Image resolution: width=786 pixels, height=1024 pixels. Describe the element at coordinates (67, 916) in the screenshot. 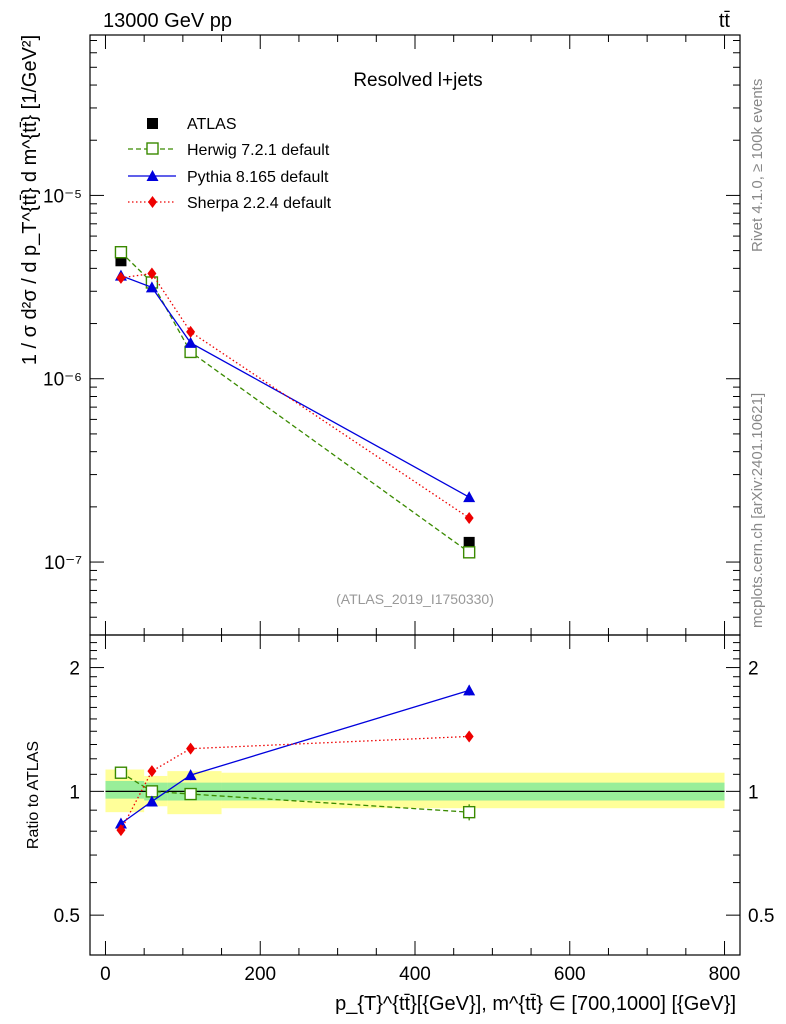

I see `ratio-y-tick-label: 0.5` at that location.